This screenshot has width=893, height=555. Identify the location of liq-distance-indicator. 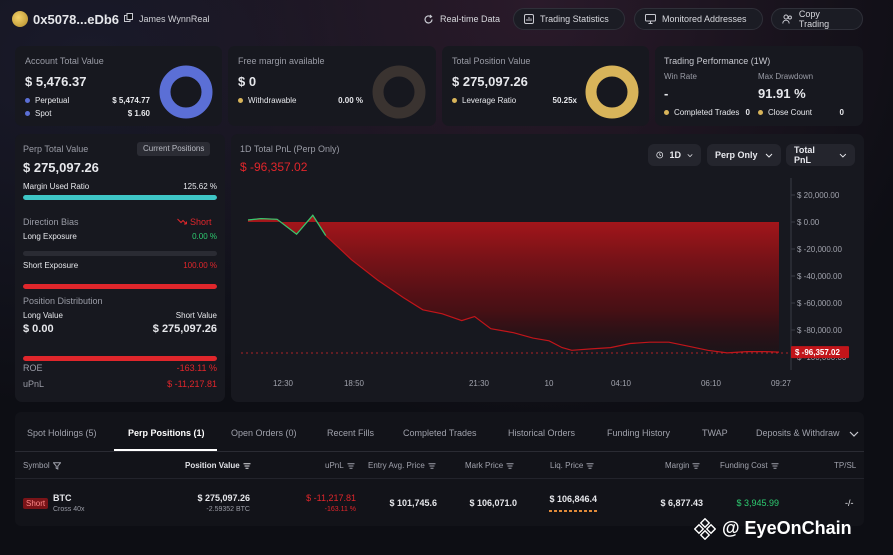
(573, 511).